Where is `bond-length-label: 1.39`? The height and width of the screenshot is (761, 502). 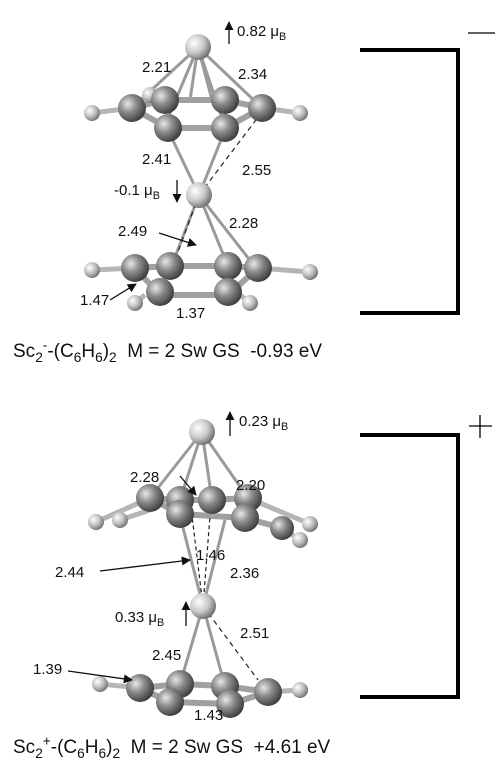 bond-length-label: 1.39 is located at coordinates (48, 669).